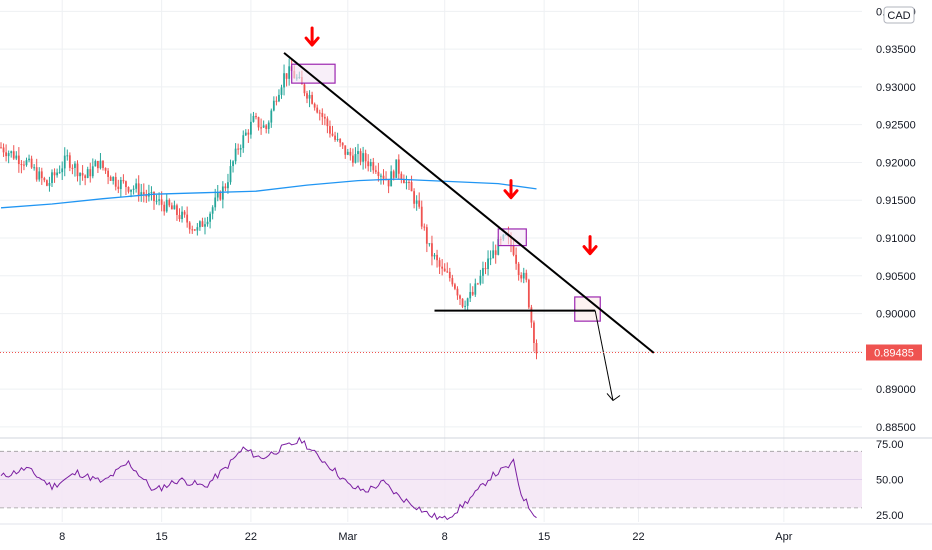  What do you see at coordinates (899, 15) in the screenshot?
I see `currency-badge: CAD` at bounding box center [899, 15].